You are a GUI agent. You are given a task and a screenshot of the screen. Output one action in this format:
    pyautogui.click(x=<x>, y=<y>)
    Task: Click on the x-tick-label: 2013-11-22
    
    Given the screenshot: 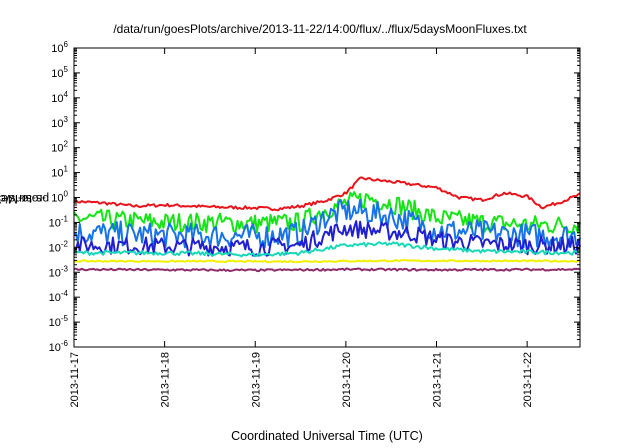 What is the action you would take?
    pyautogui.click(x=528, y=379)
    